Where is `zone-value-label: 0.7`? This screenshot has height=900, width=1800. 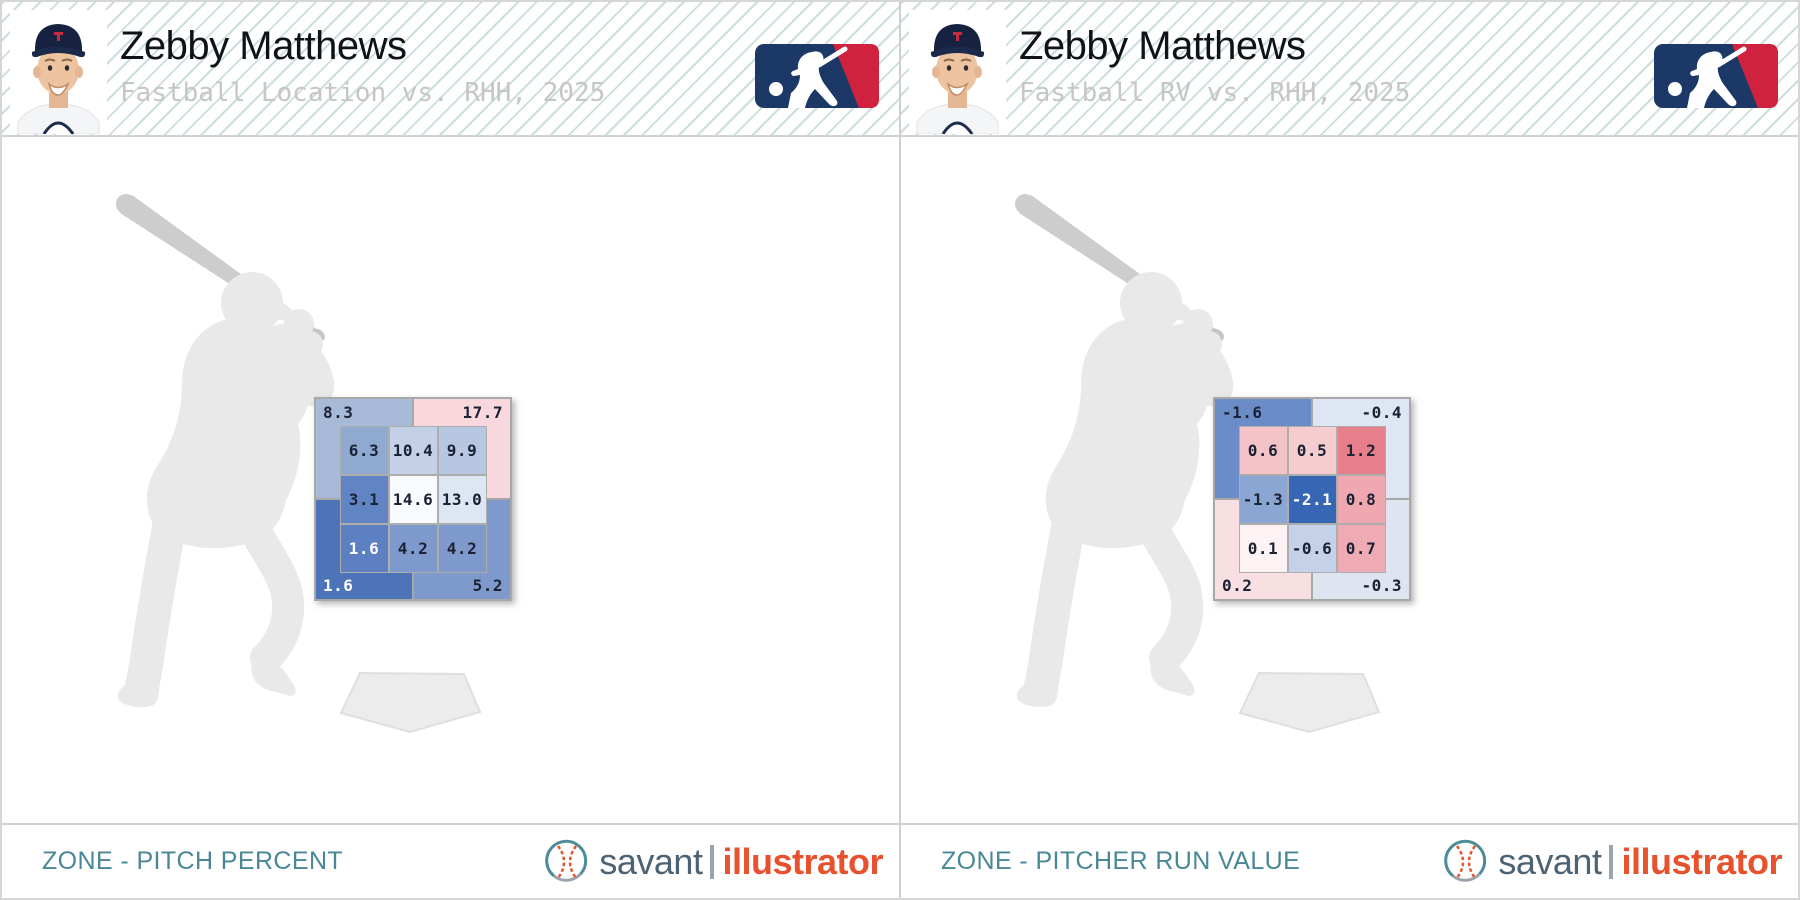
zone-value-label: 0.7 is located at coordinates (1361, 548).